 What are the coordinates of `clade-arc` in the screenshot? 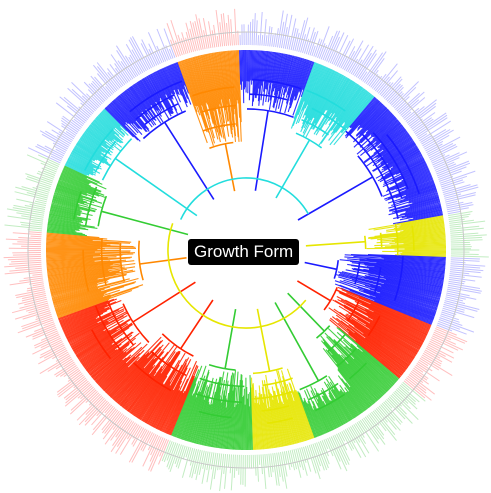 It's located at (309, 140).